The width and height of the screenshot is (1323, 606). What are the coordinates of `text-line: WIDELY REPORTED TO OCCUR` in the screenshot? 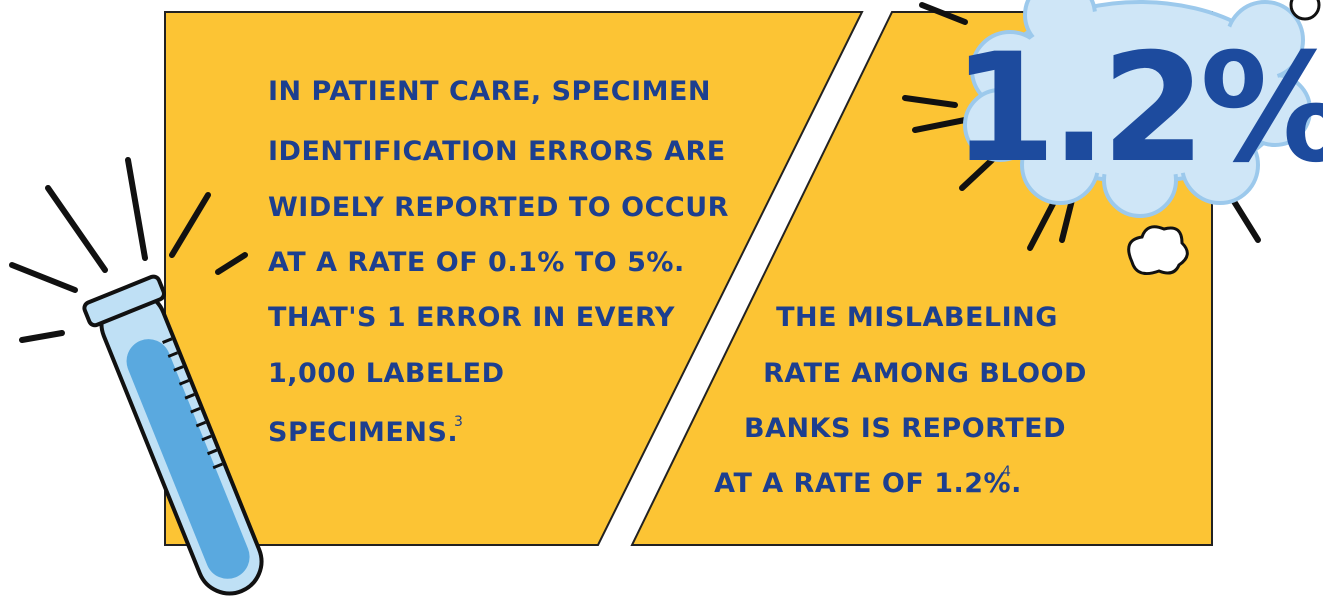 It's located at (498, 207).